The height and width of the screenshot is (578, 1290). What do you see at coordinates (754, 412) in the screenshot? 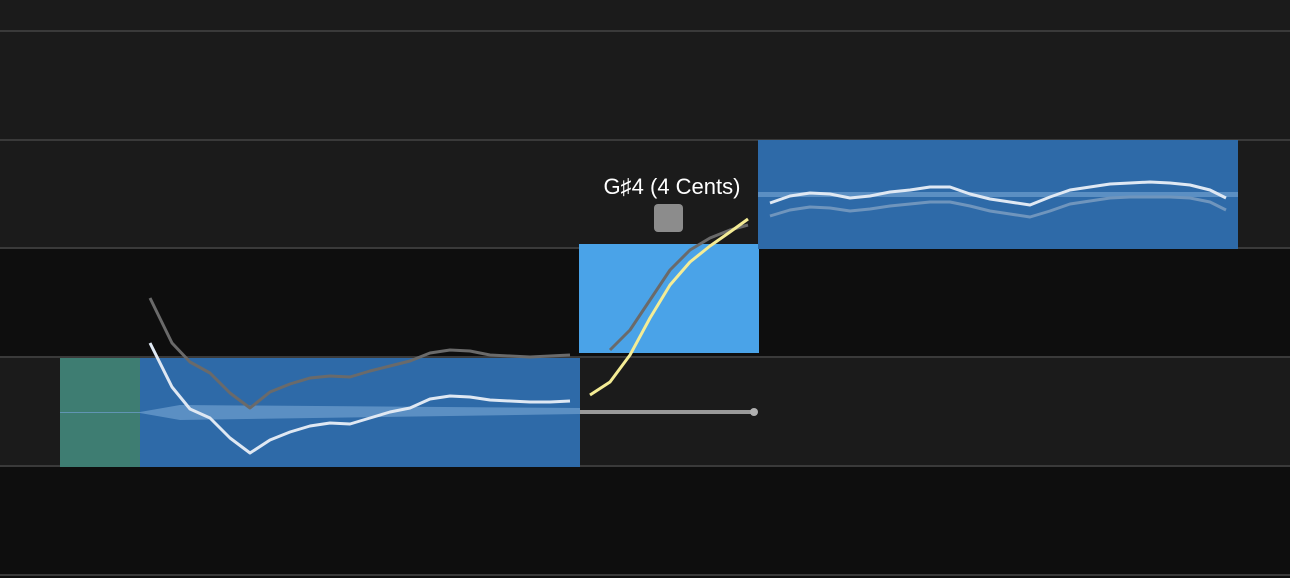
I see `drift-handle` at bounding box center [754, 412].